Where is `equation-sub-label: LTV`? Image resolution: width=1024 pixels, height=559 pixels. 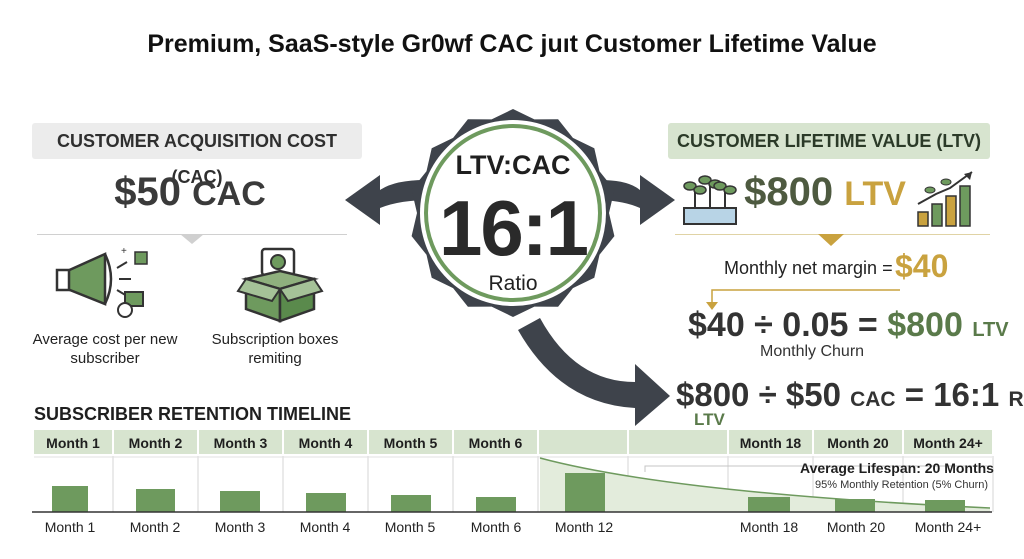
equation-sub-label: LTV is located at coordinates (709, 419).